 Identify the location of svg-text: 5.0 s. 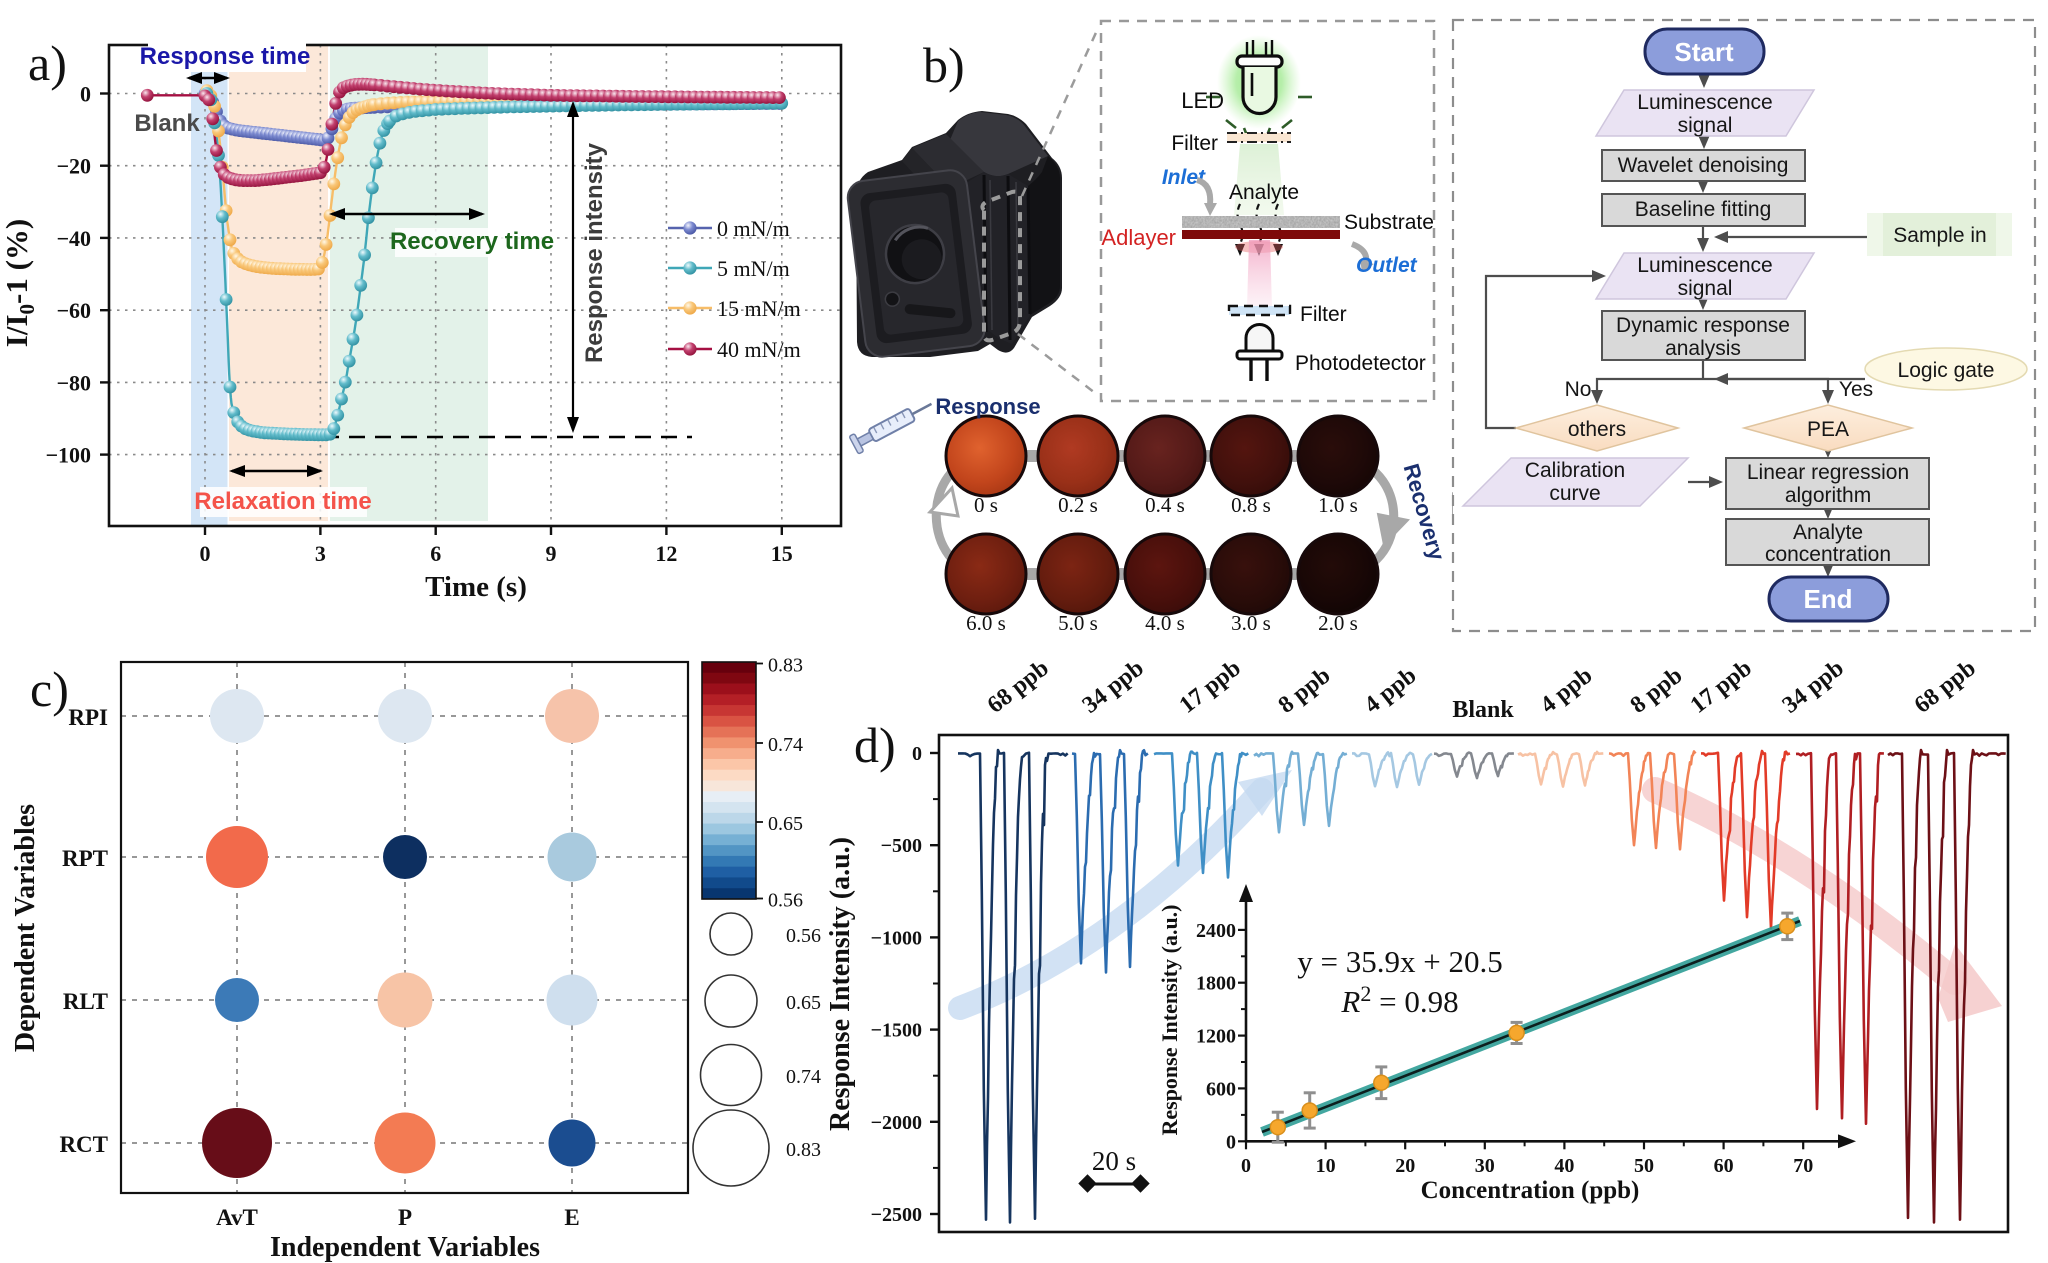
(1078, 623).